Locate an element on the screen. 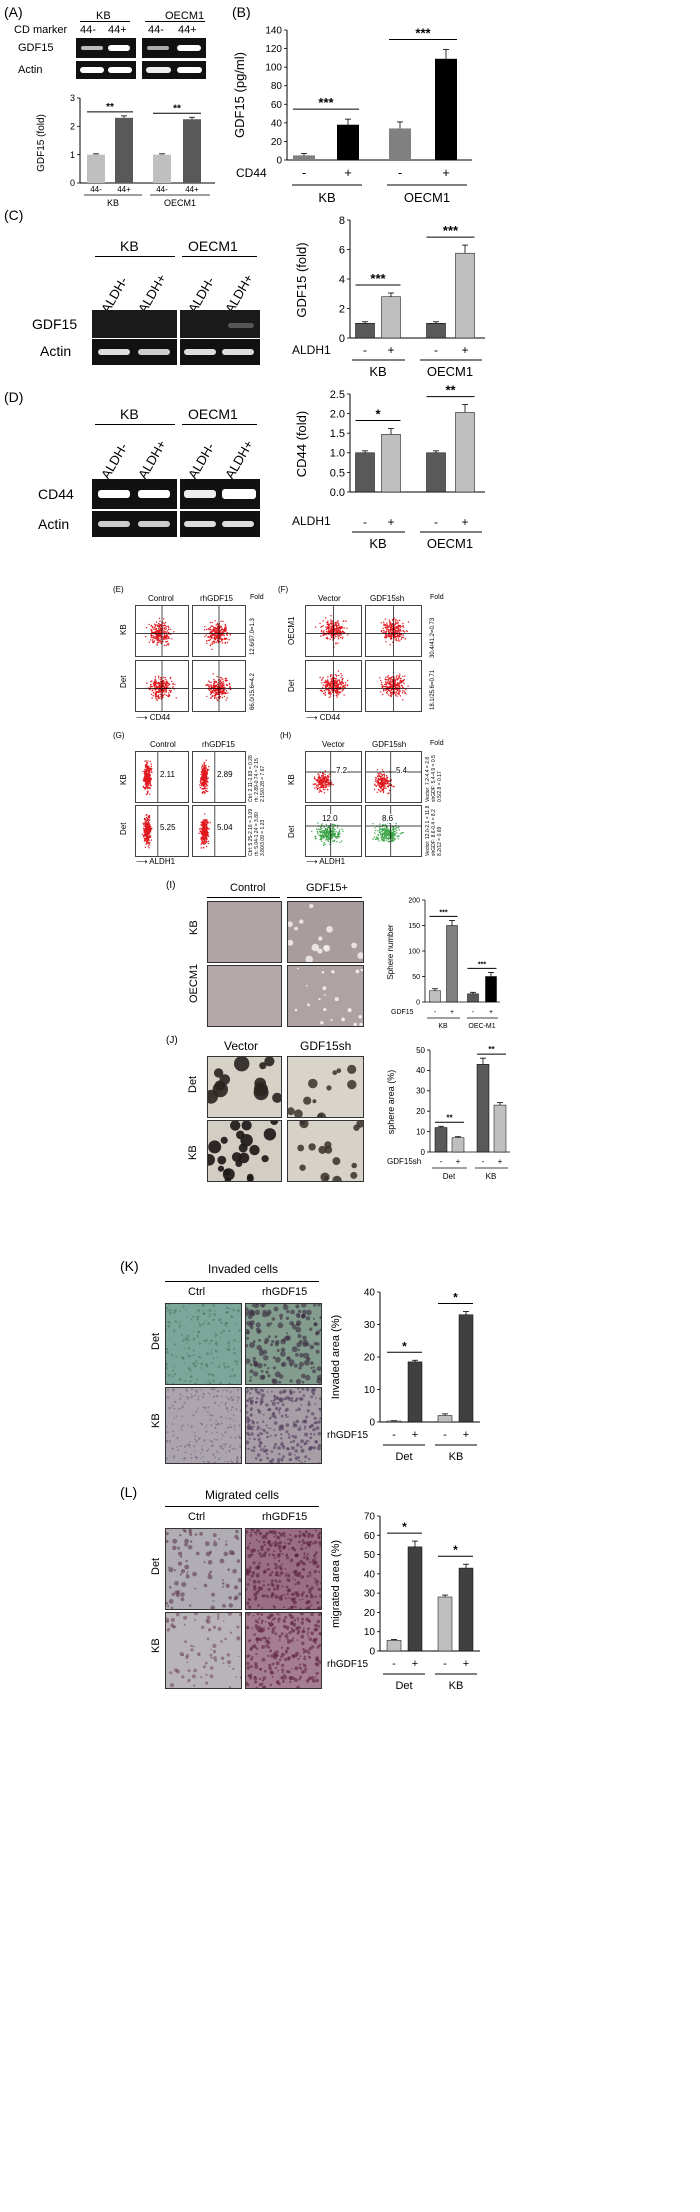  flow-h-col-vector: Vector is located at coordinates (333, 744).